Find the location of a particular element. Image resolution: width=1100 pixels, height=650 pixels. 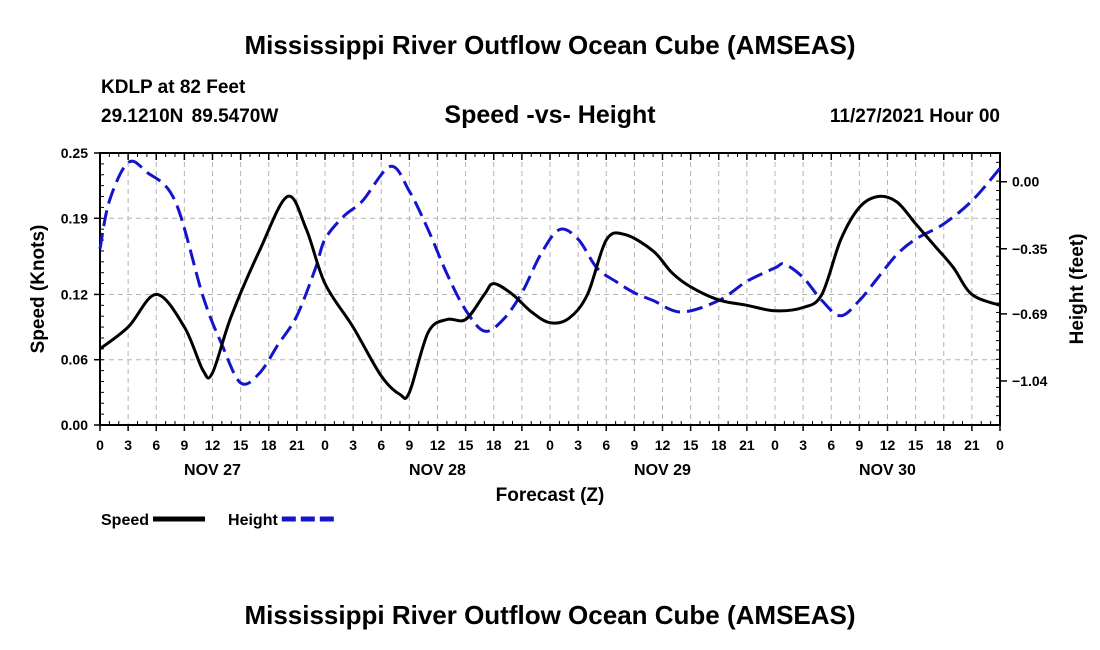

left-axis-tick-label: 0.06 is located at coordinates (74, 360).